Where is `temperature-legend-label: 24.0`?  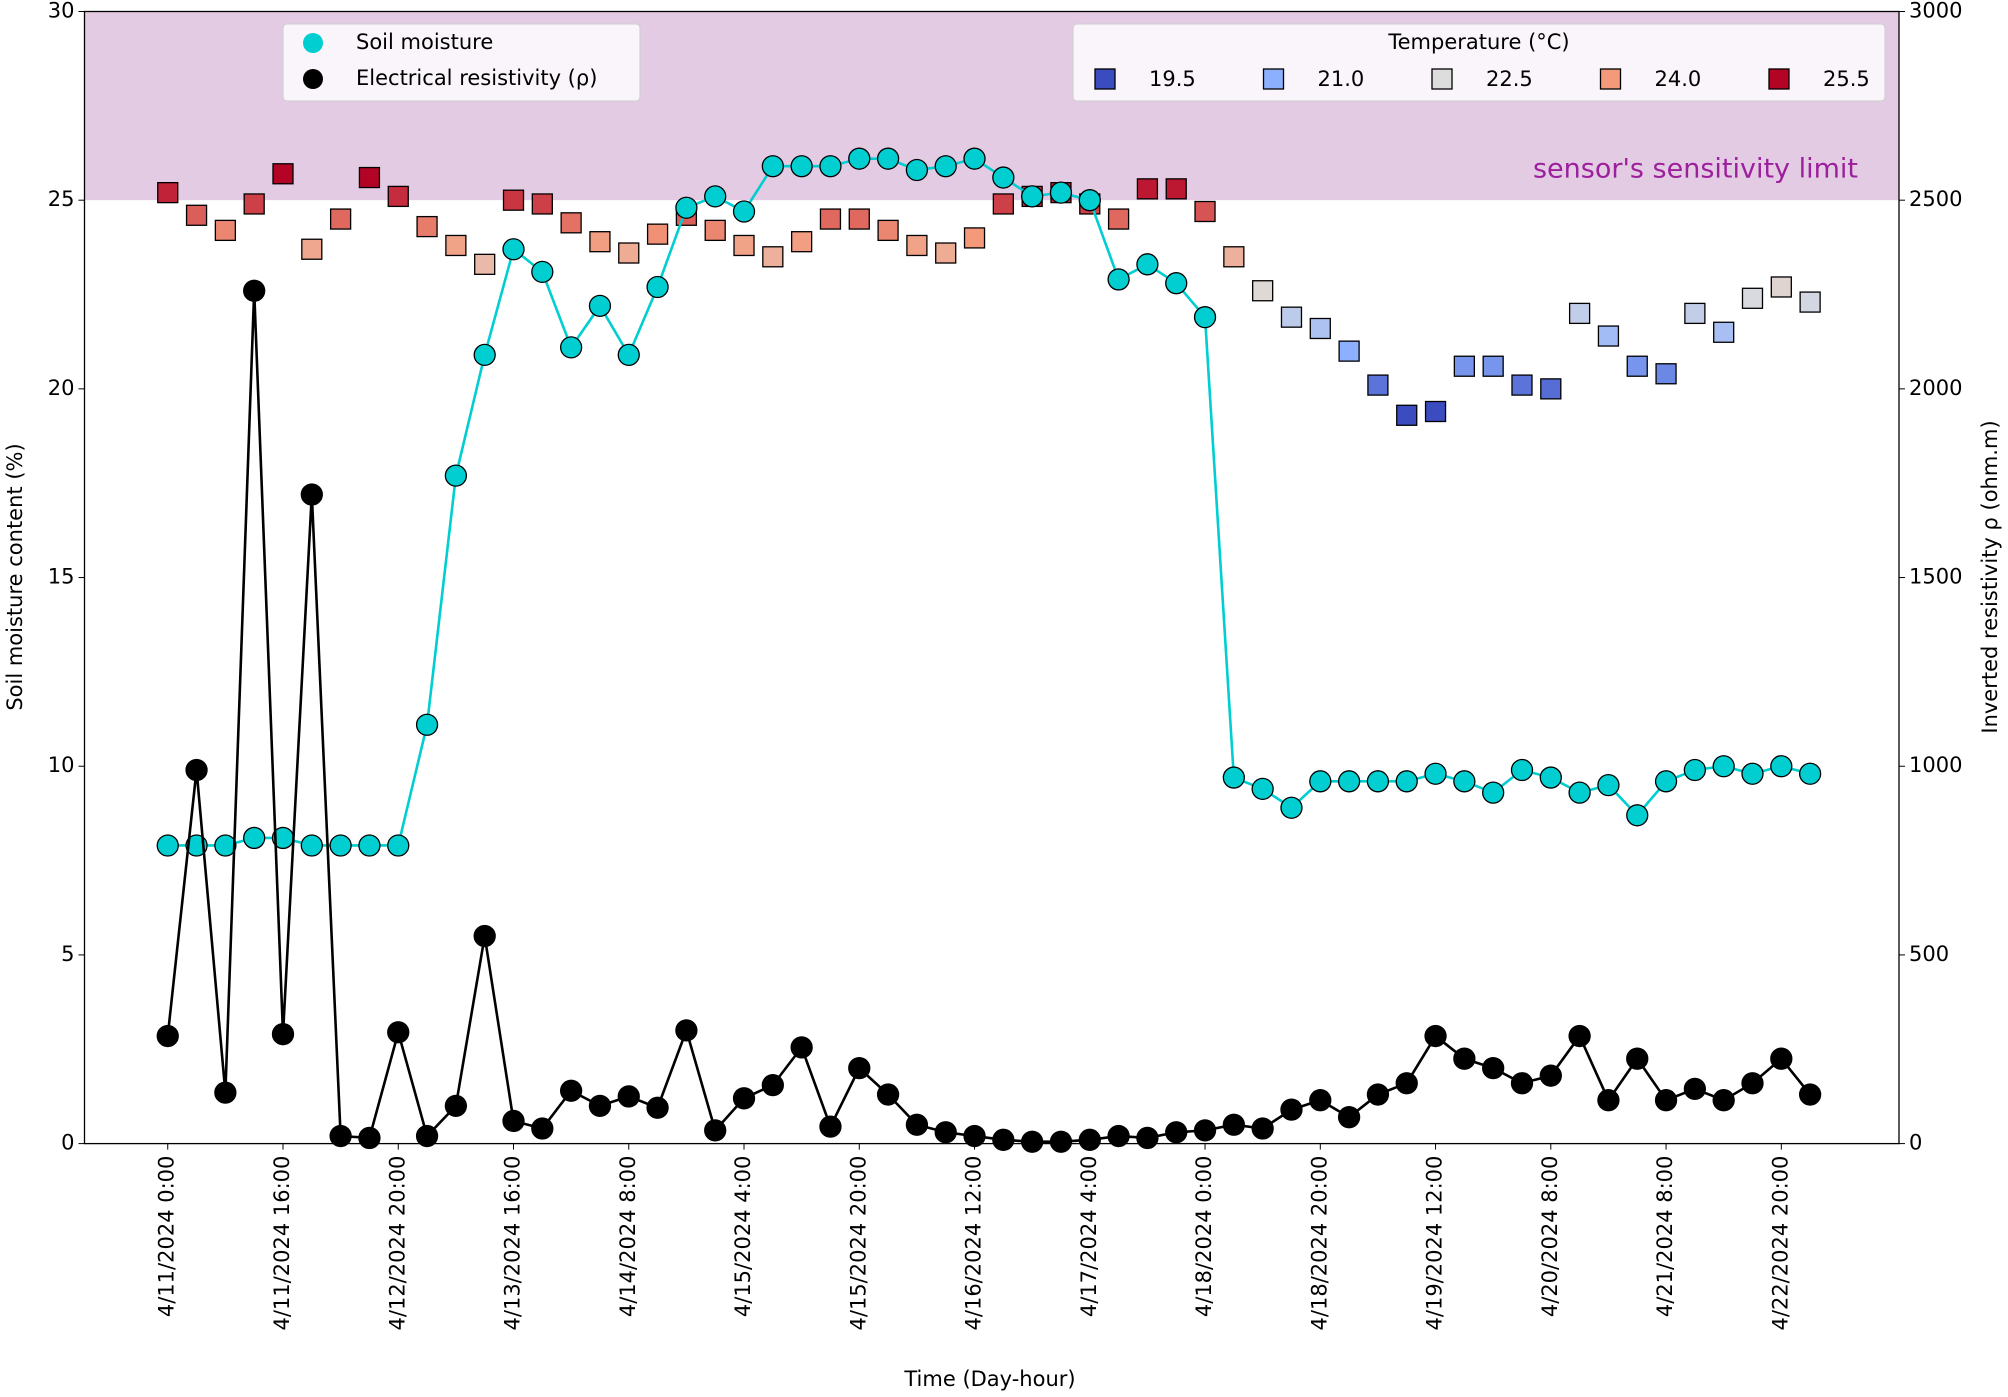 temperature-legend-label: 24.0 is located at coordinates (1678, 79).